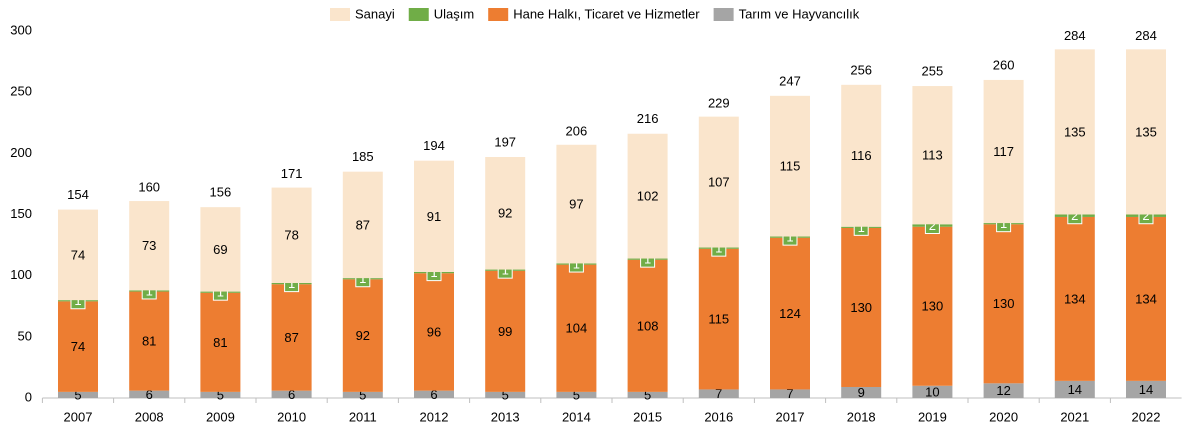 The width and height of the screenshot is (1192, 435). What do you see at coordinates (28, 396) in the screenshot?
I see `y-tick-label: 0` at bounding box center [28, 396].